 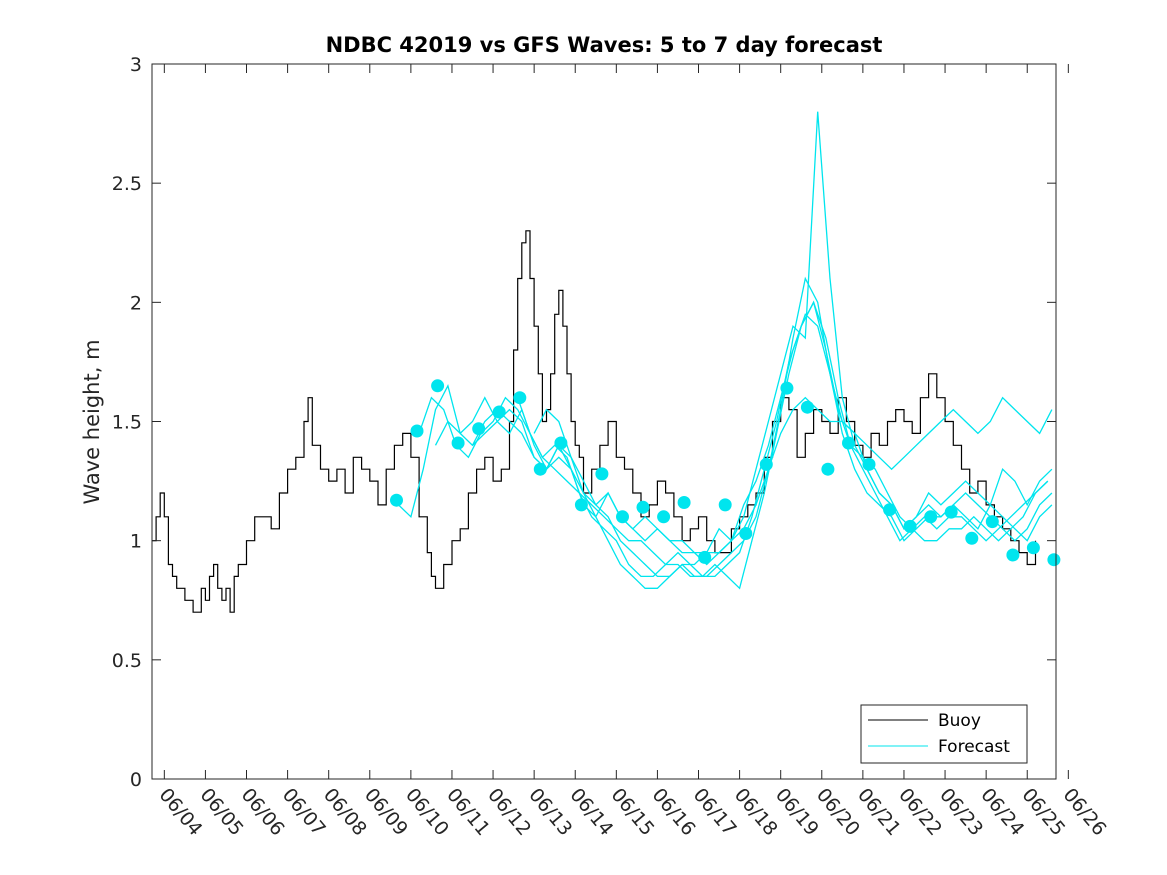 What do you see at coordinates (974, 747) in the screenshot?
I see `legend-label-forecast: Forecast` at bounding box center [974, 747].